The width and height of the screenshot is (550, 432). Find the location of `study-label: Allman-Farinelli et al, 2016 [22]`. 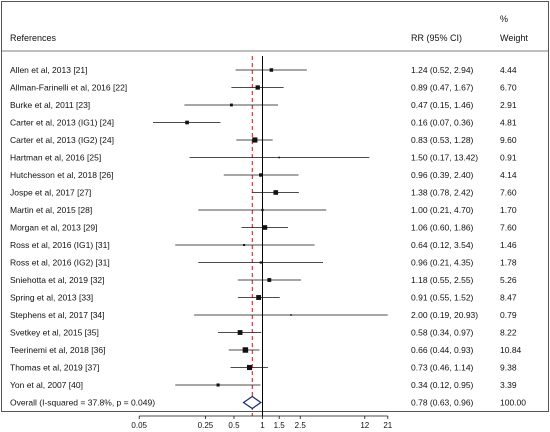

study-label: Allman-Farinelli et al, 2016 [22] is located at coordinates (68, 88).